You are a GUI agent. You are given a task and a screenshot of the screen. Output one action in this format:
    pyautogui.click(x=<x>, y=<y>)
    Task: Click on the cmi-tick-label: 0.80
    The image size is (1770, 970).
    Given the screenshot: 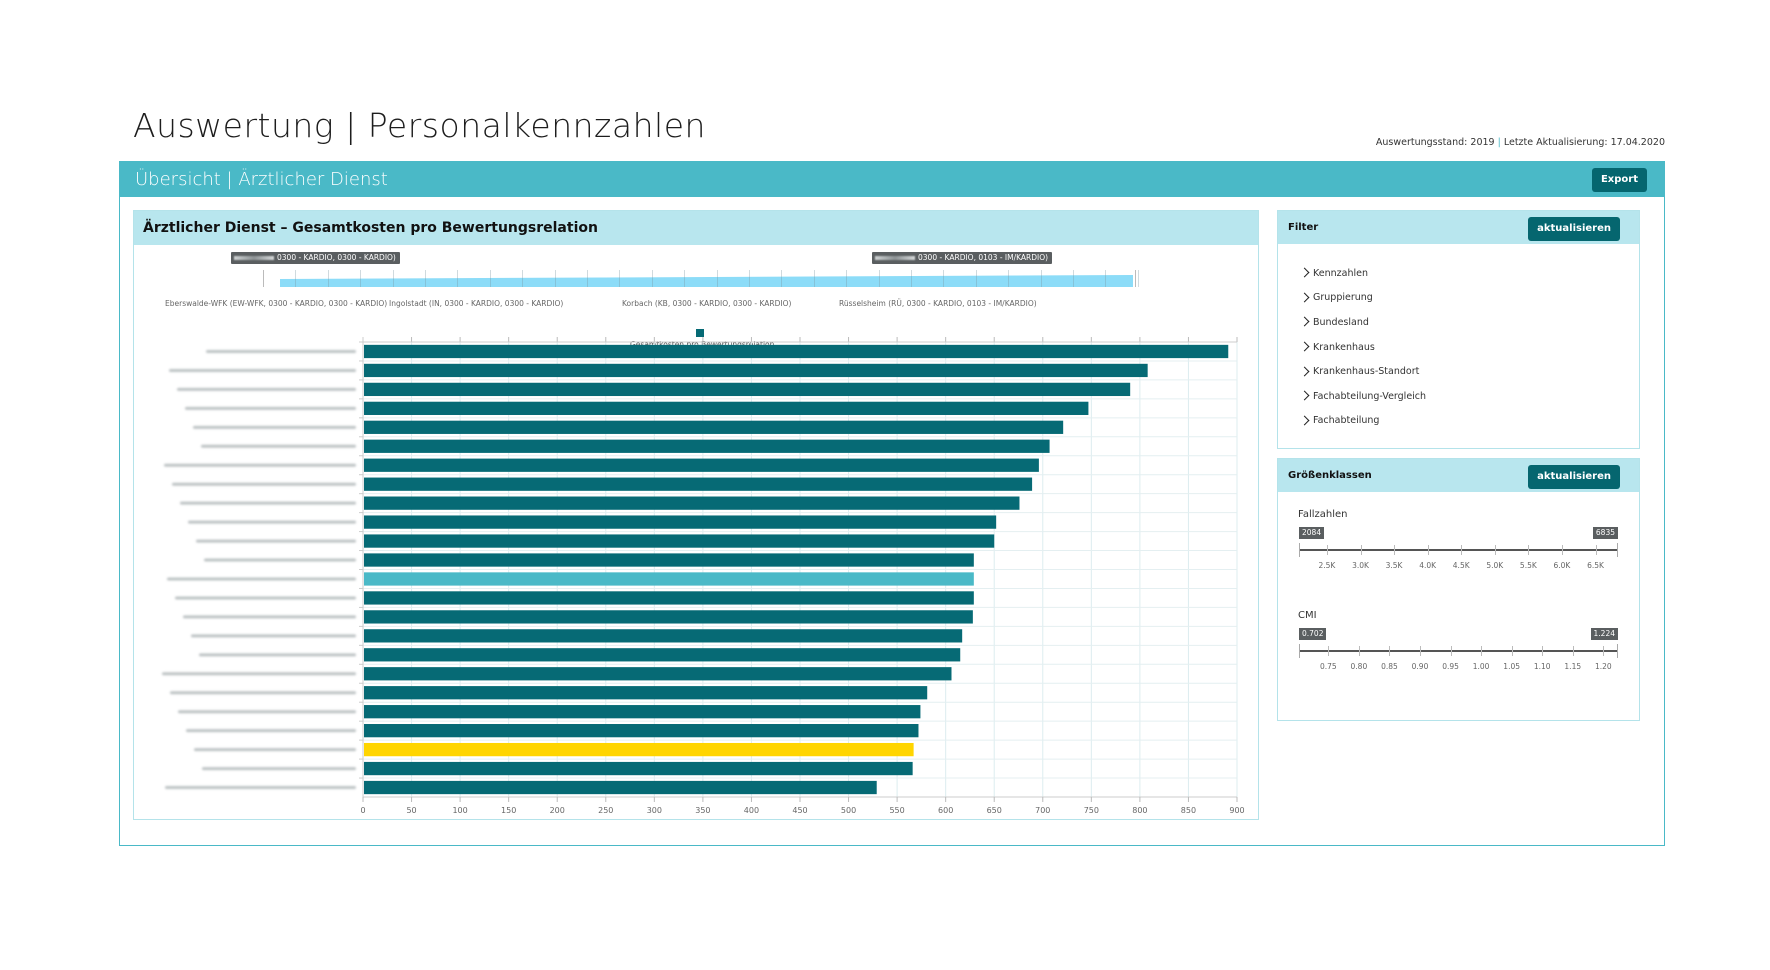 What is the action you would take?
    pyautogui.click(x=1359, y=666)
    